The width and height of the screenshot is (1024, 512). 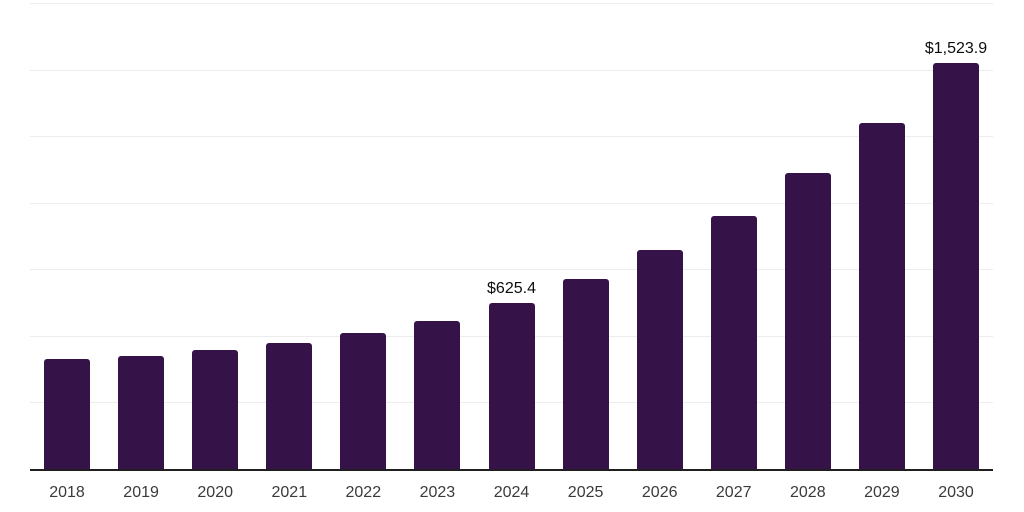 What do you see at coordinates (956, 492) in the screenshot?
I see `x-tick-label-2030: 2030` at bounding box center [956, 492].